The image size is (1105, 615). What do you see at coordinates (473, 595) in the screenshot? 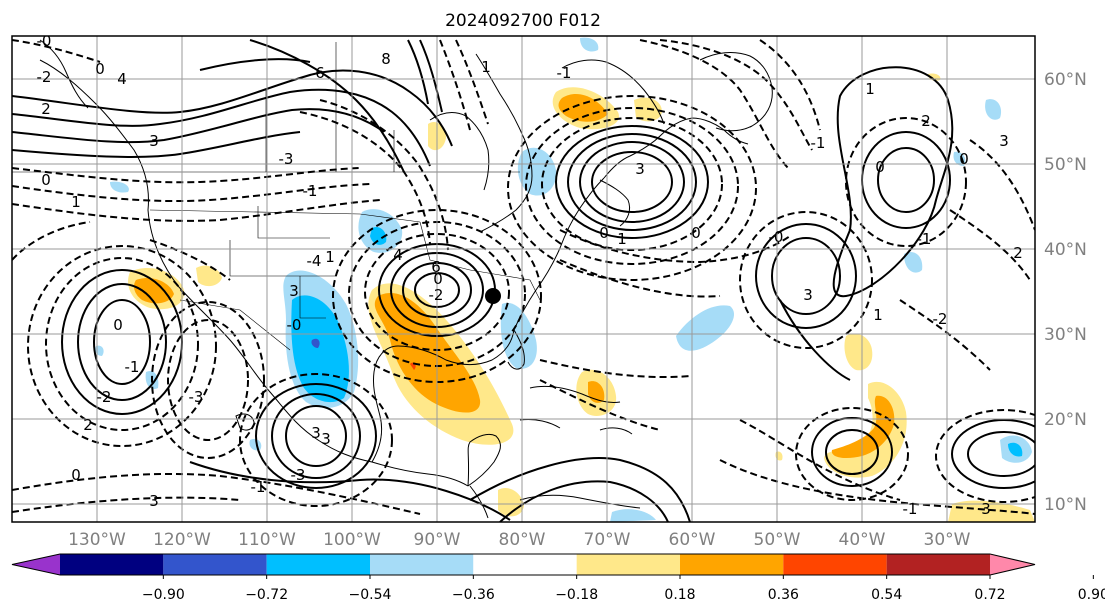
I see `colorbar-tick-label: −0.36` at bounding box center [473, 595].